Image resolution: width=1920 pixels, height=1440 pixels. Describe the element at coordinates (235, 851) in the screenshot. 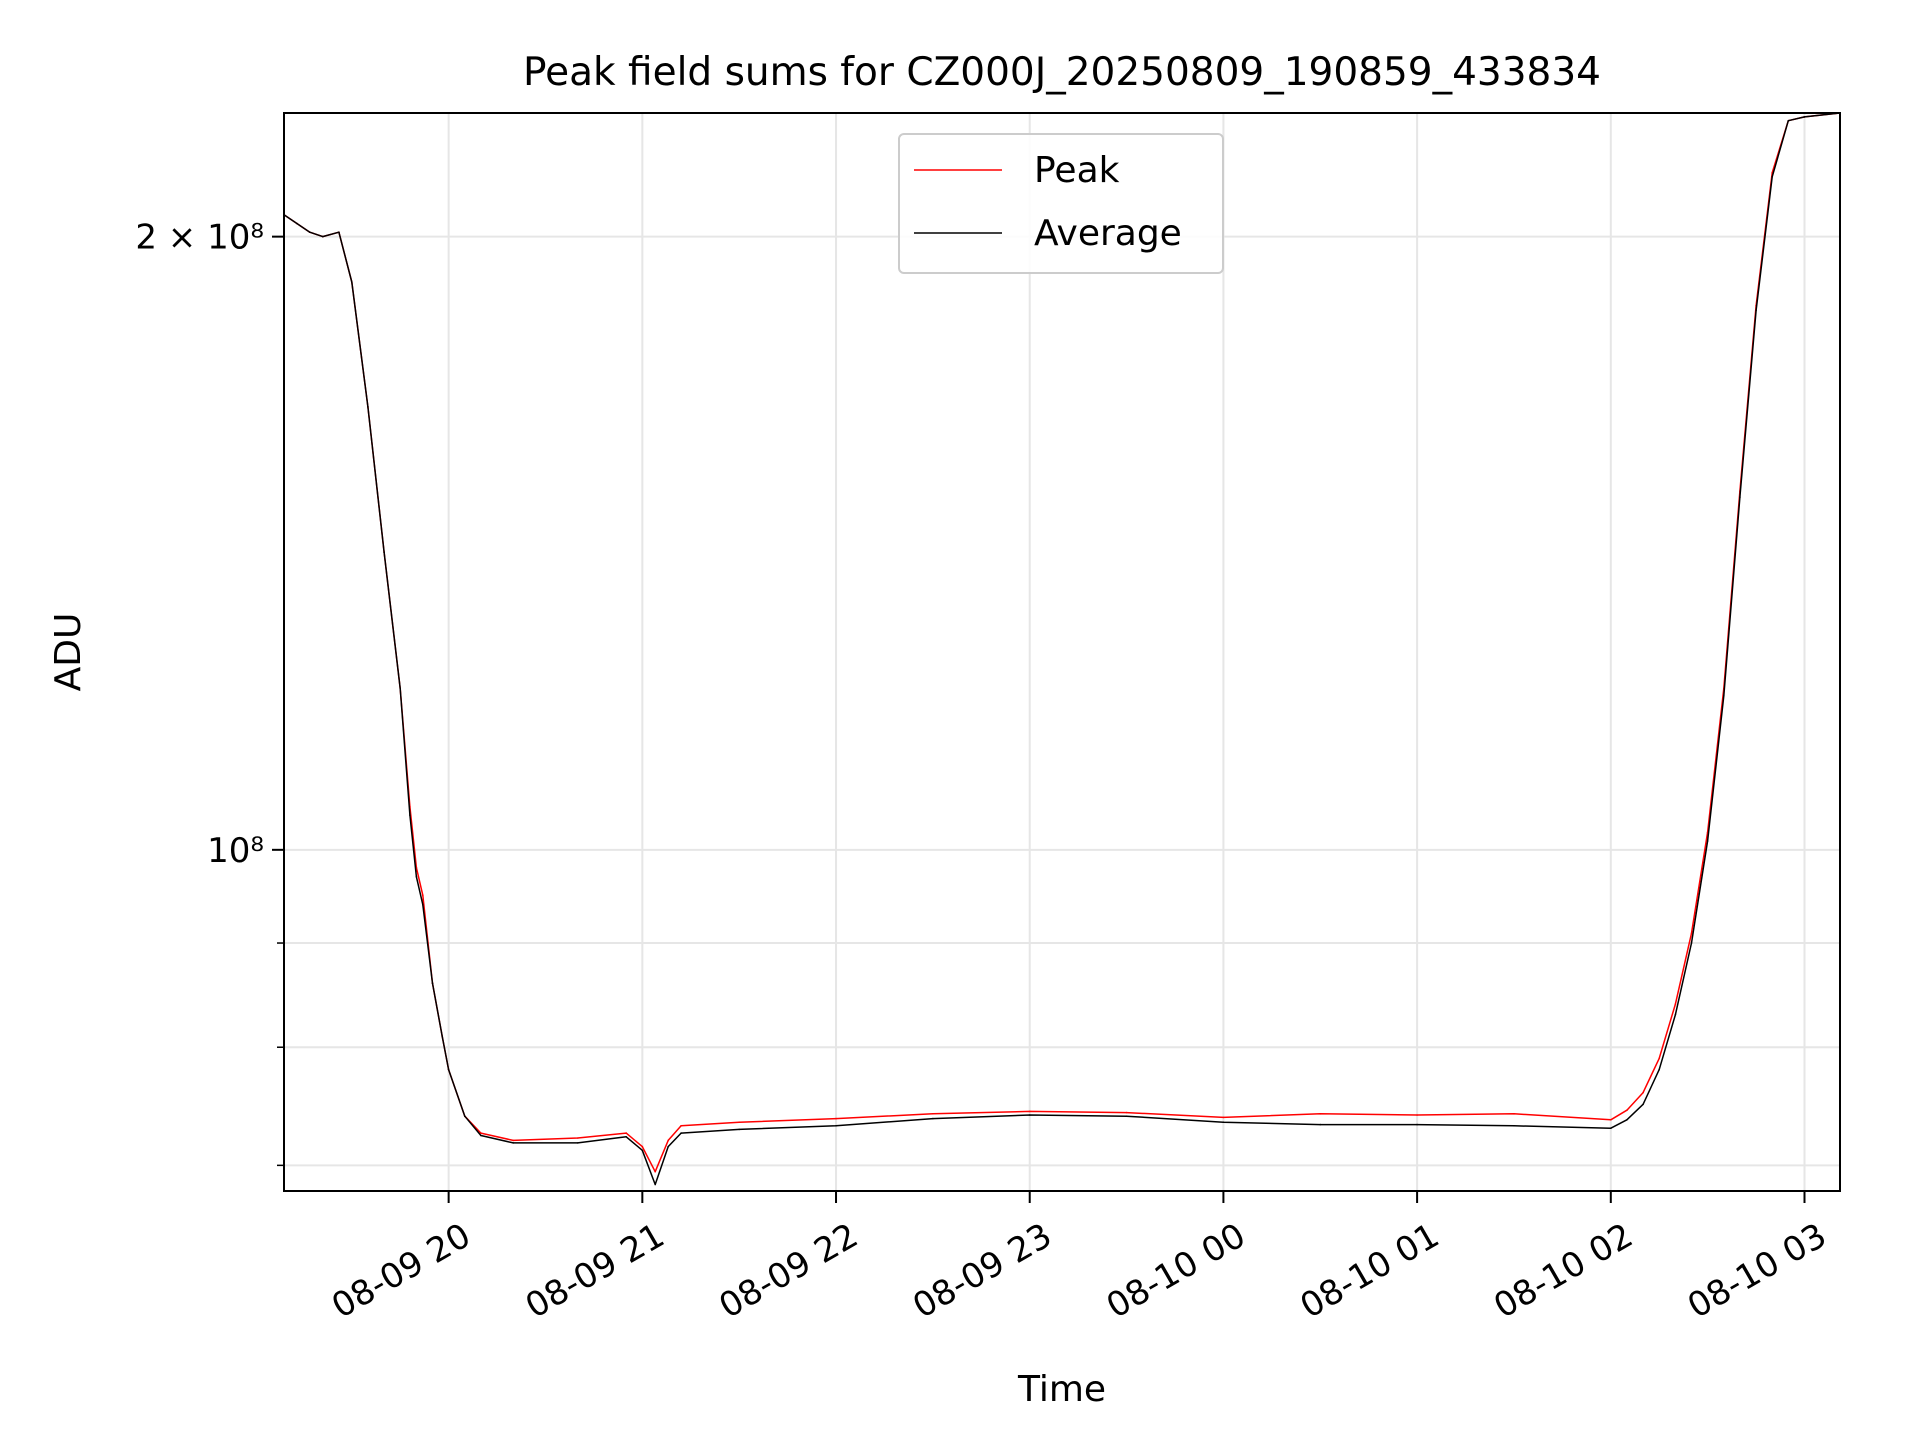

I see `y-tick-label: 10⁸` at that location.